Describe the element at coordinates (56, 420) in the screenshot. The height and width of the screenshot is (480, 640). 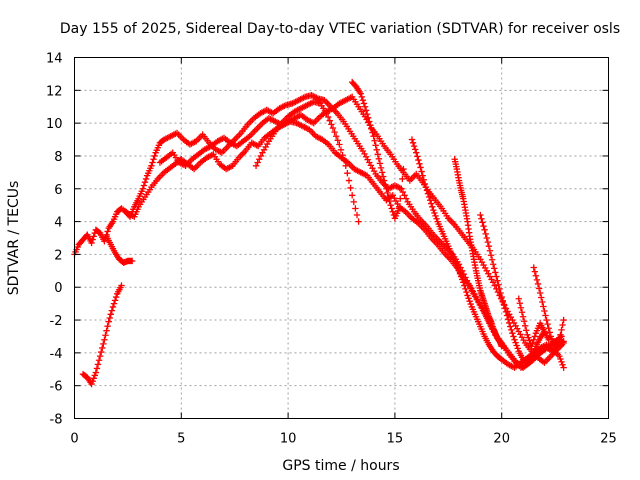
I see `y-tick-label: -8` at that location.